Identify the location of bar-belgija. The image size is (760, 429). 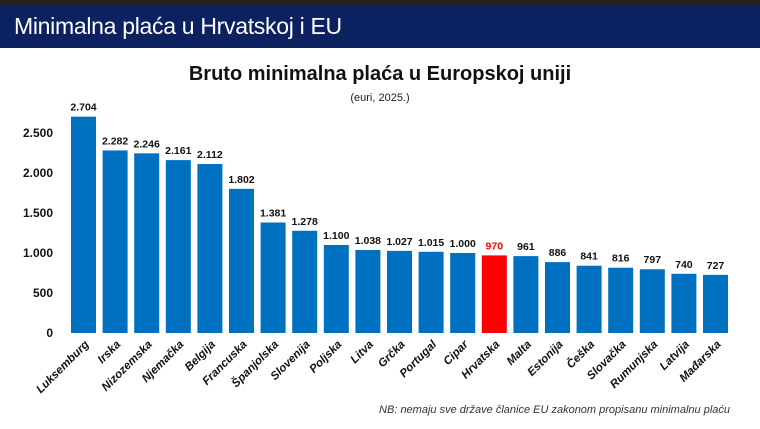
(210, 248).